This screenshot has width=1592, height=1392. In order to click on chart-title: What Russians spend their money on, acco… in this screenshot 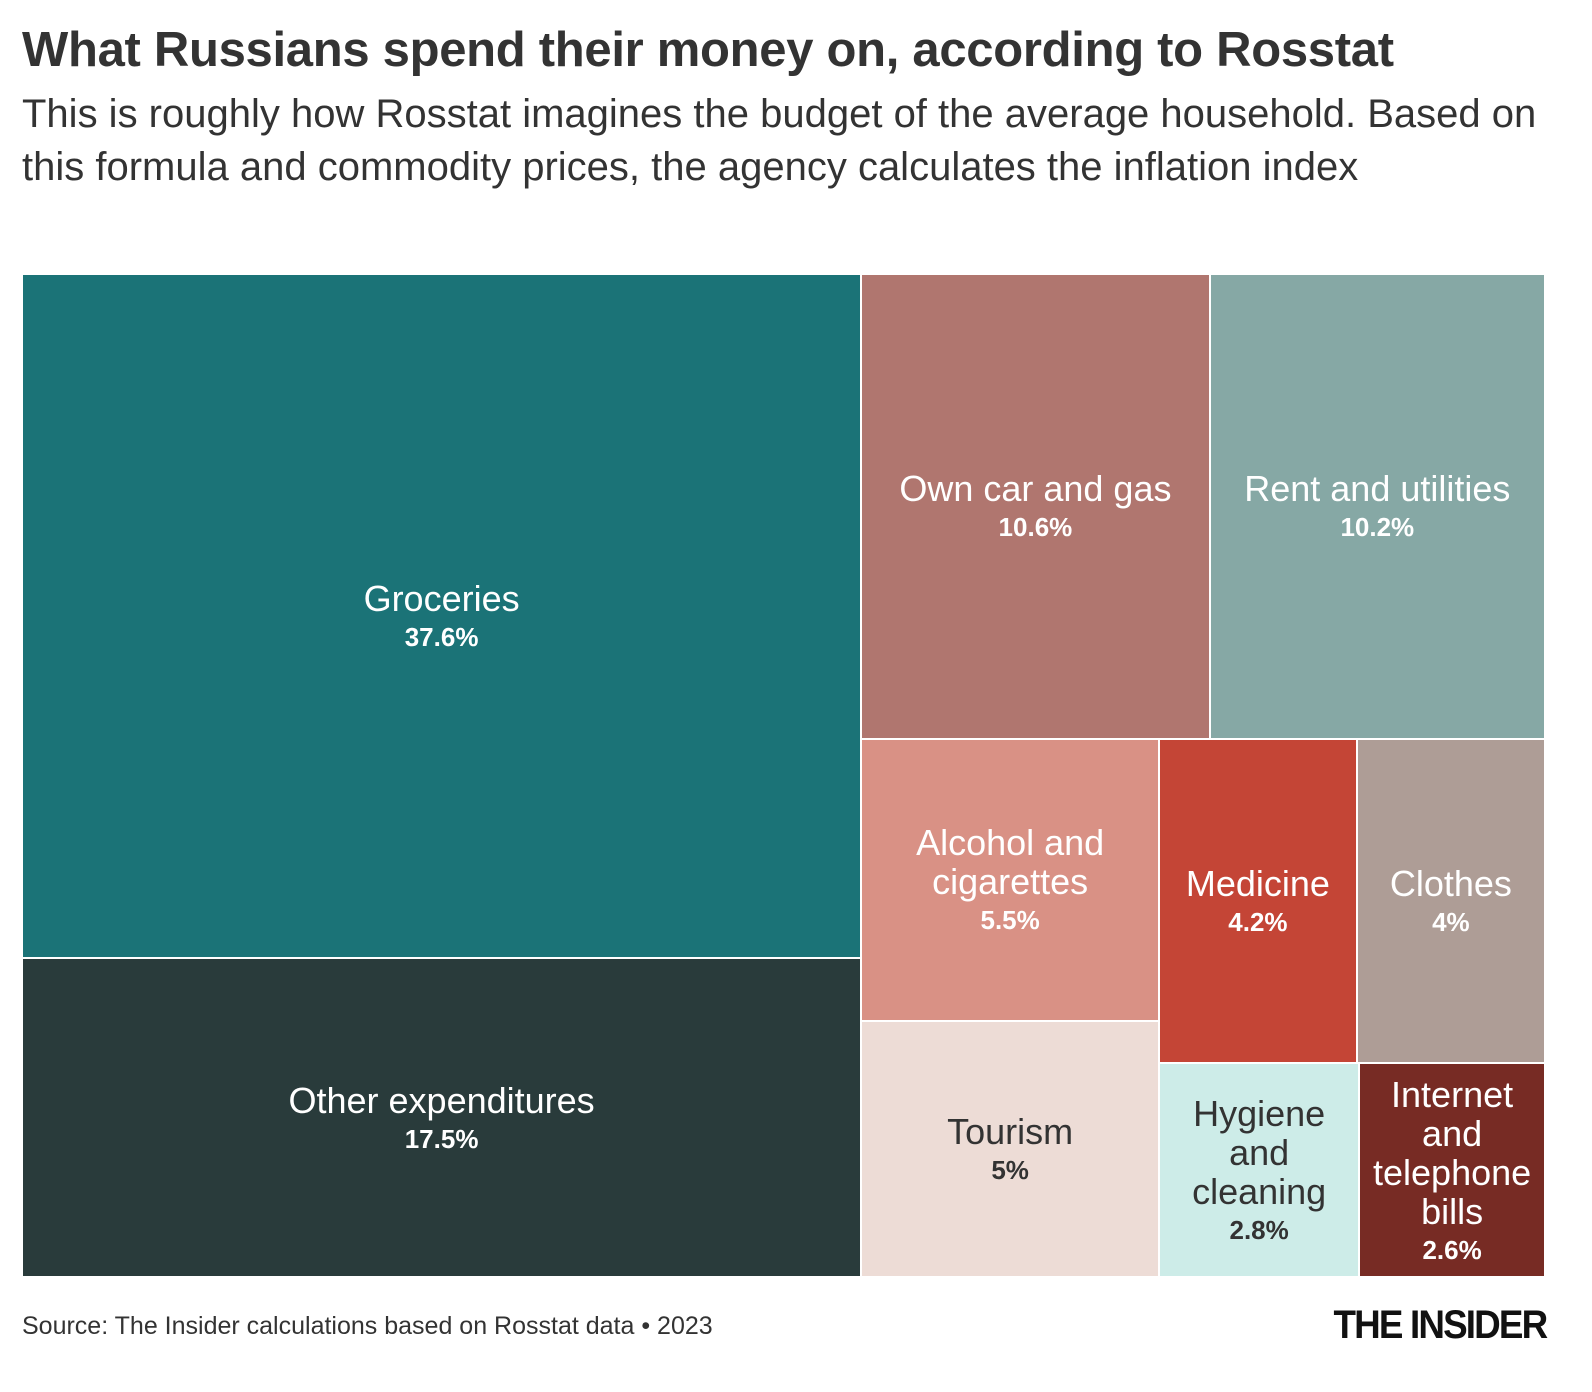, I will do `click(708, 50)`.